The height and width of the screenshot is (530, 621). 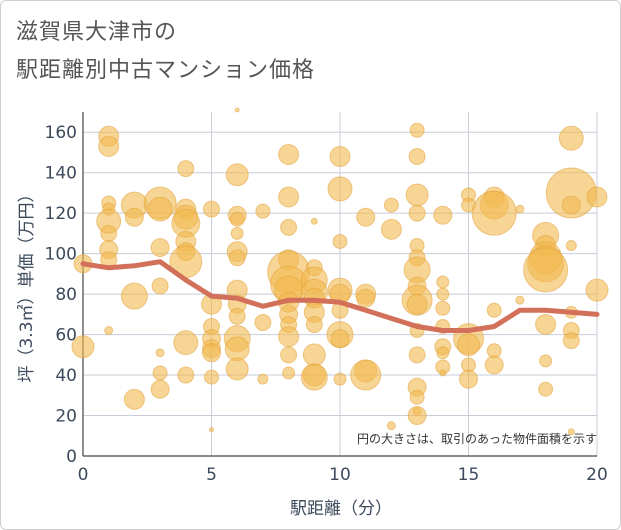 I want to click on x-tick-label: 15, so click(x=469, y=475).